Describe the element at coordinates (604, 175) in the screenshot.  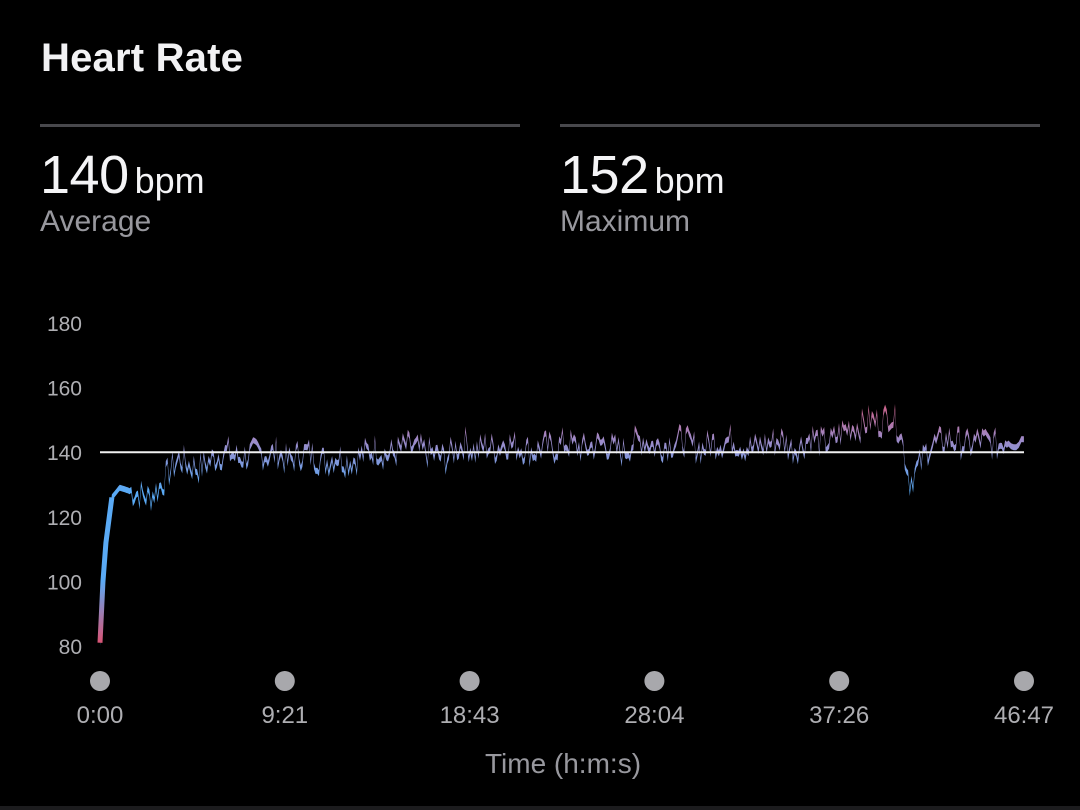
I see `maximum-value: 152` at that location.